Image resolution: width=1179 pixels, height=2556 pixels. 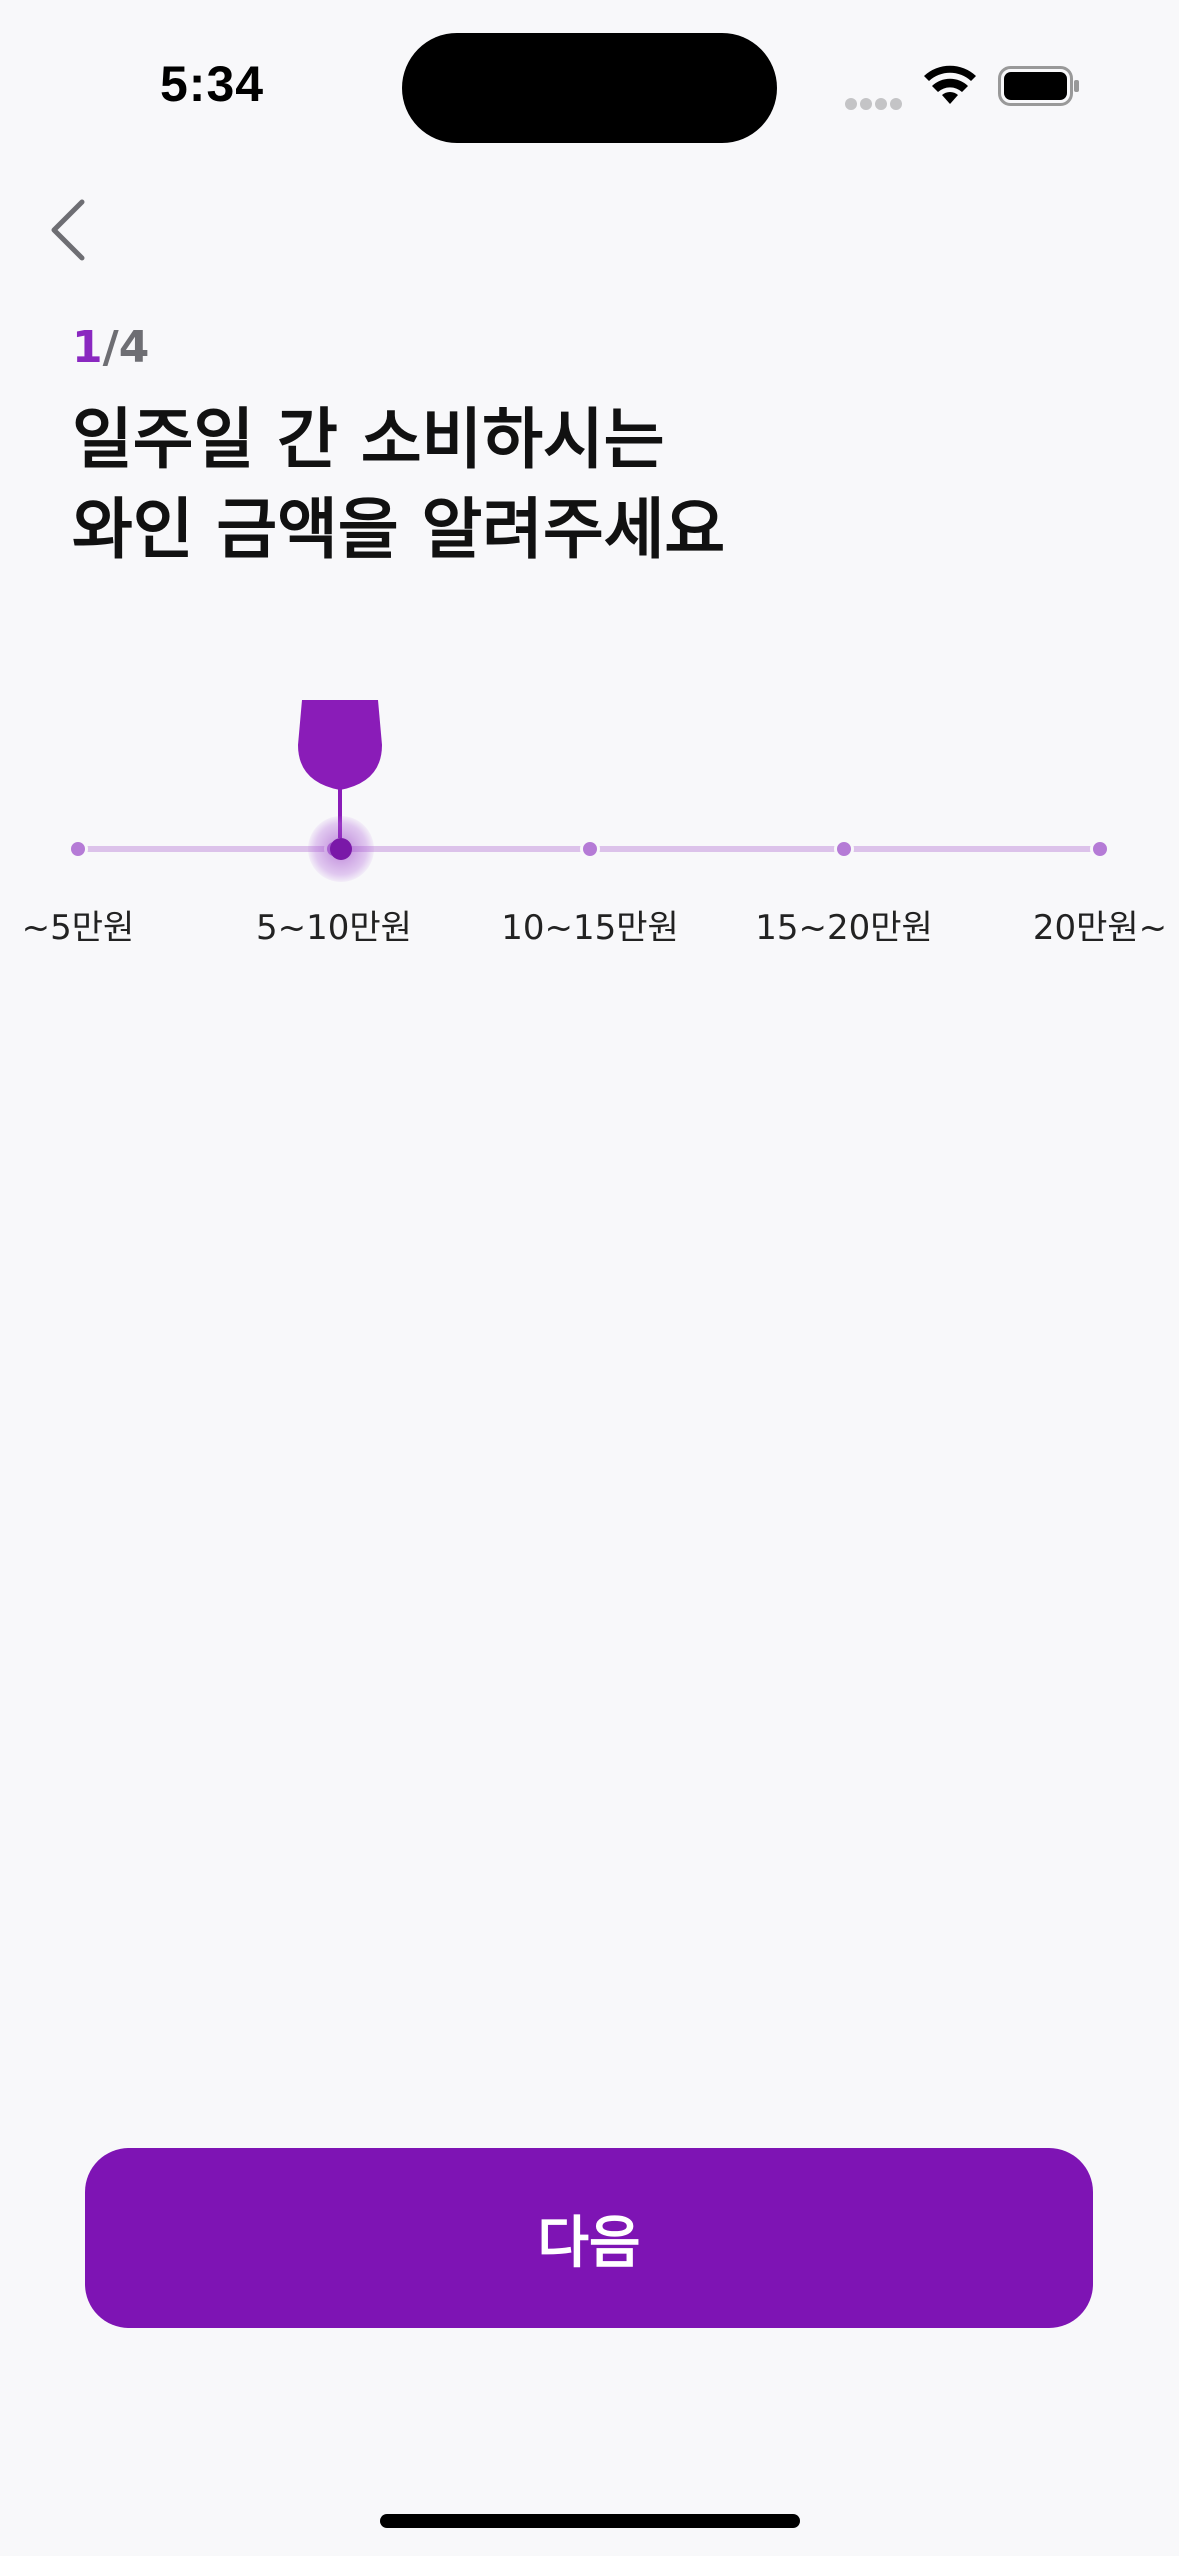 What do you see at coordinates (590, 924) in the screenshot?
I see `slider-label-2: 10~15만원` at bounding box center [590, 924].